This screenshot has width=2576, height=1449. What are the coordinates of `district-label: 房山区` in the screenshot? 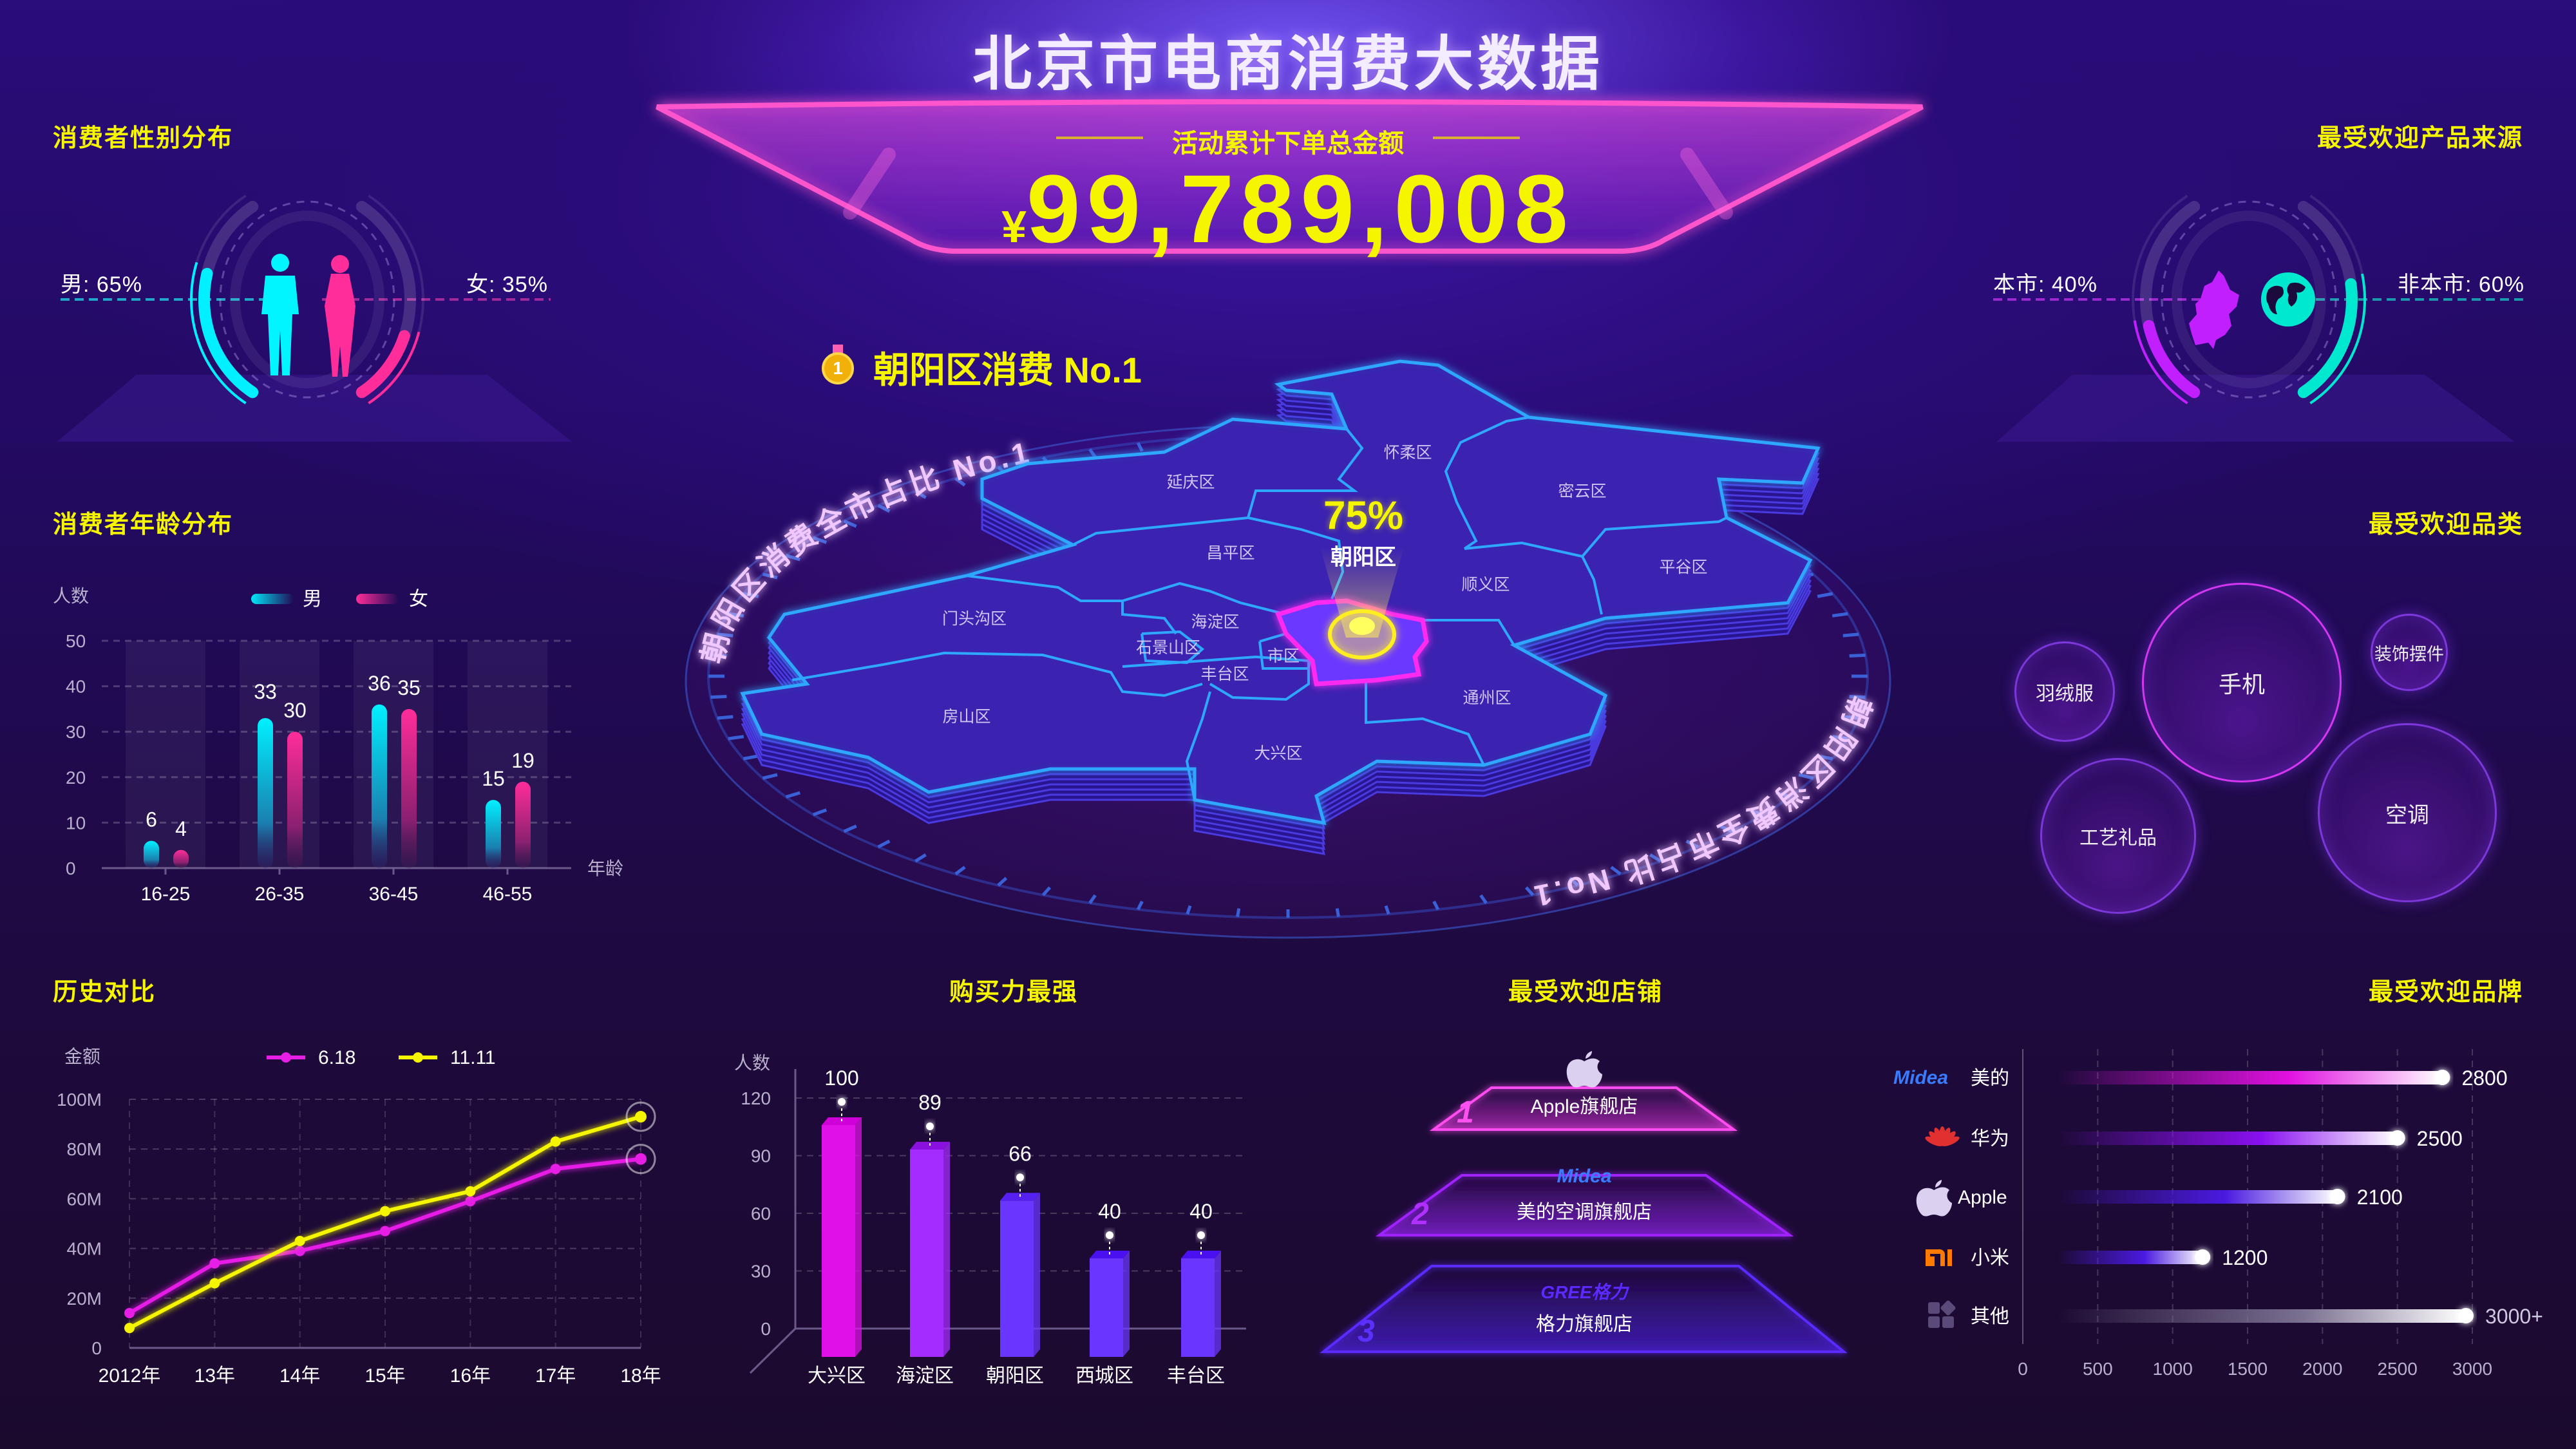 It's located at (967, 717).